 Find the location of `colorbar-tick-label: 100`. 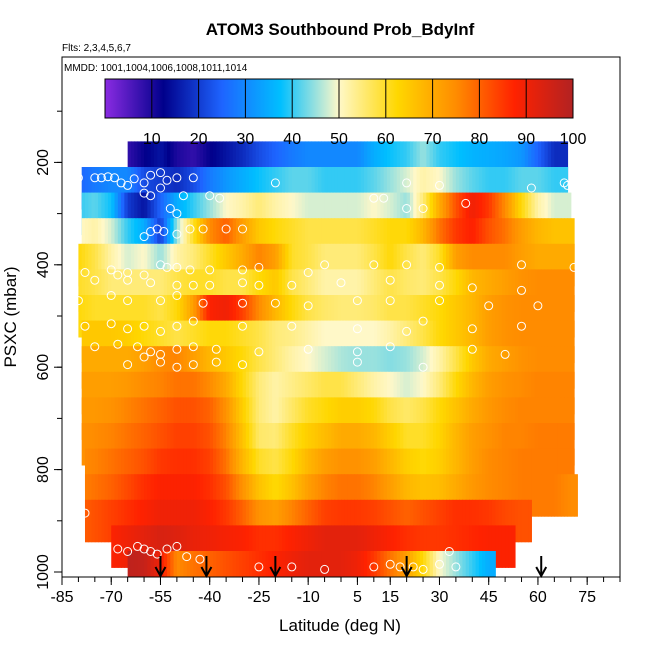

colorbar-tick-label: 100 is located at coordinates (573, 139).